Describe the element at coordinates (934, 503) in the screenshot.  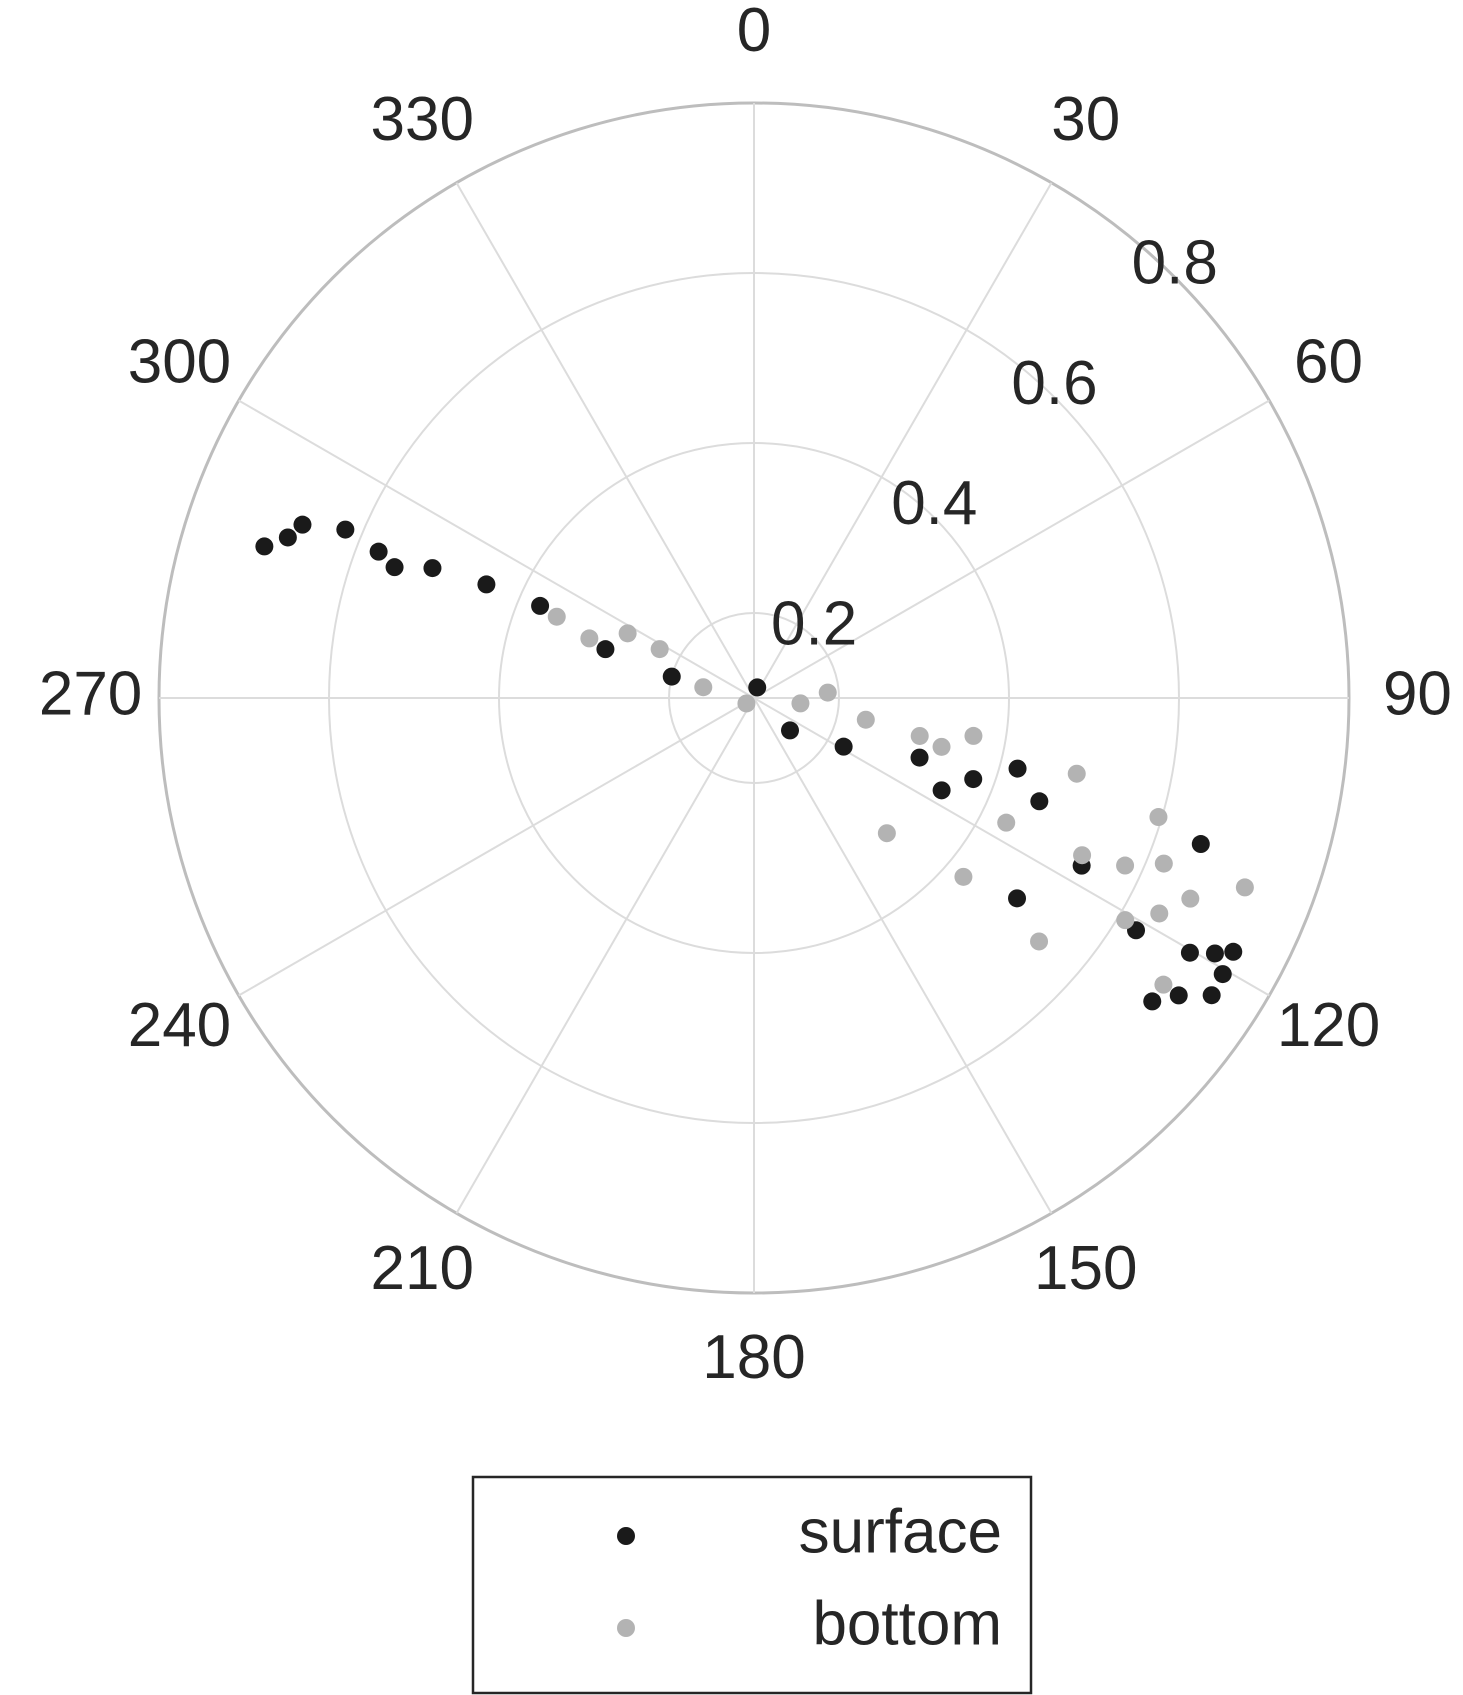
I see `r-tick-label: 0.4` at that location.